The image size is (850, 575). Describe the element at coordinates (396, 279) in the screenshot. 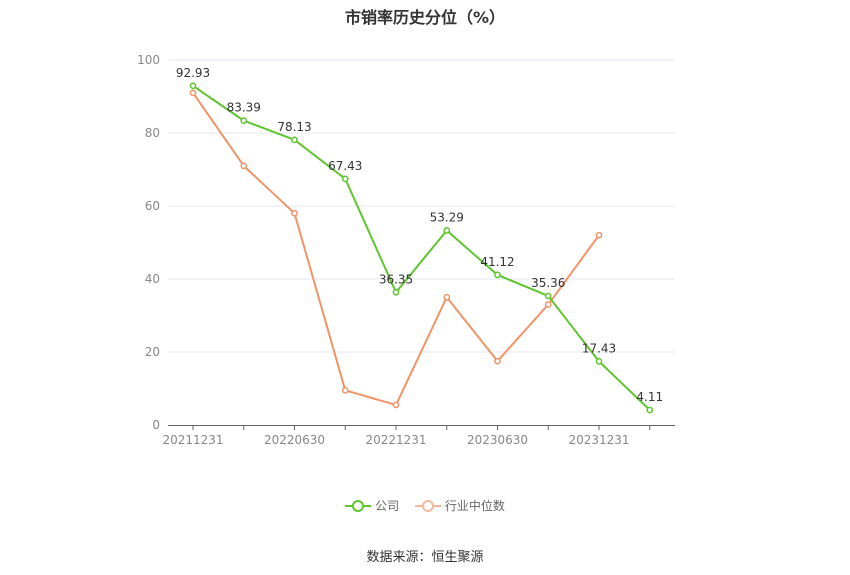

I see `data-label: 36.35` at that location.